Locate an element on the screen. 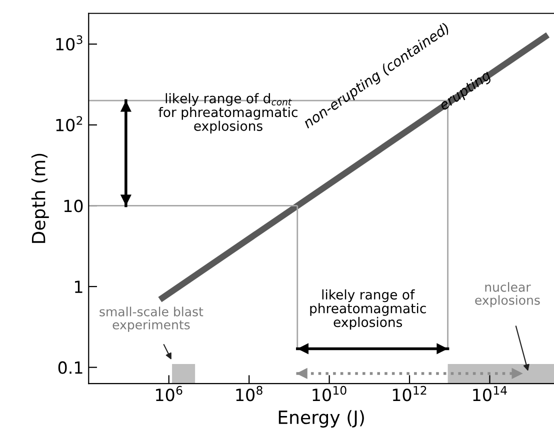  y-tick-label: 10 is located at coordinates (73, 206).